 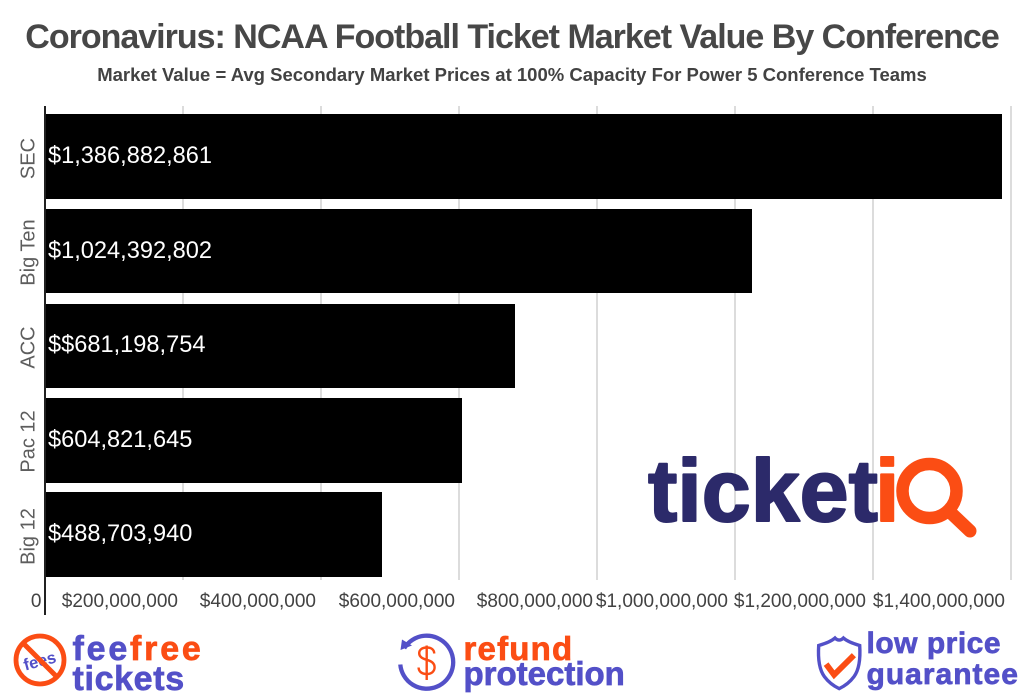 What do you see at coordinates (887, 490) in the screenshot?
I see `svg-text: i` at bounding box center [887, 490].